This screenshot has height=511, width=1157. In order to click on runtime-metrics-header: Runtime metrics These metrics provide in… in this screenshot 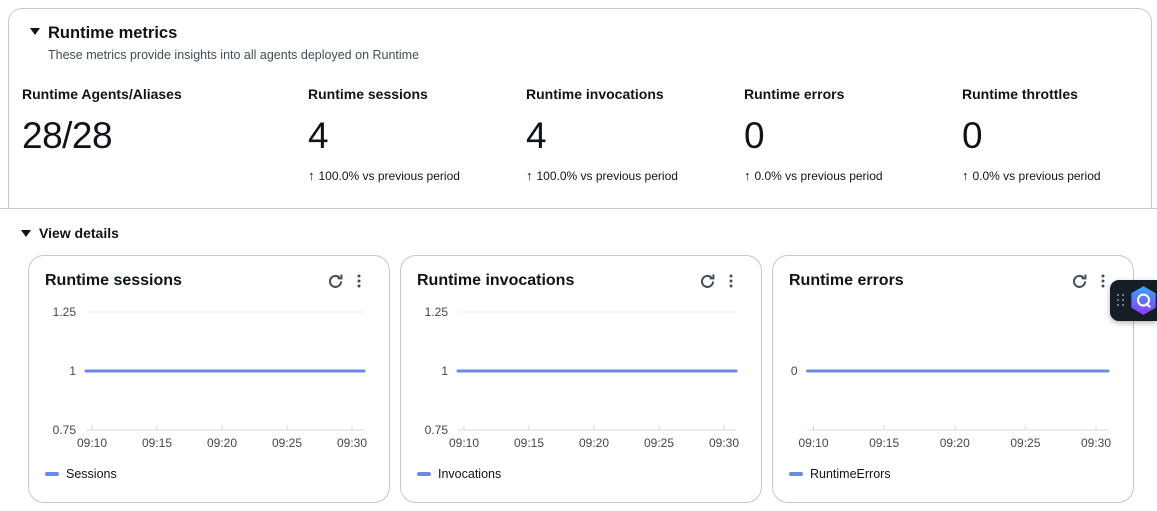, I will do `click(586, 42)`.